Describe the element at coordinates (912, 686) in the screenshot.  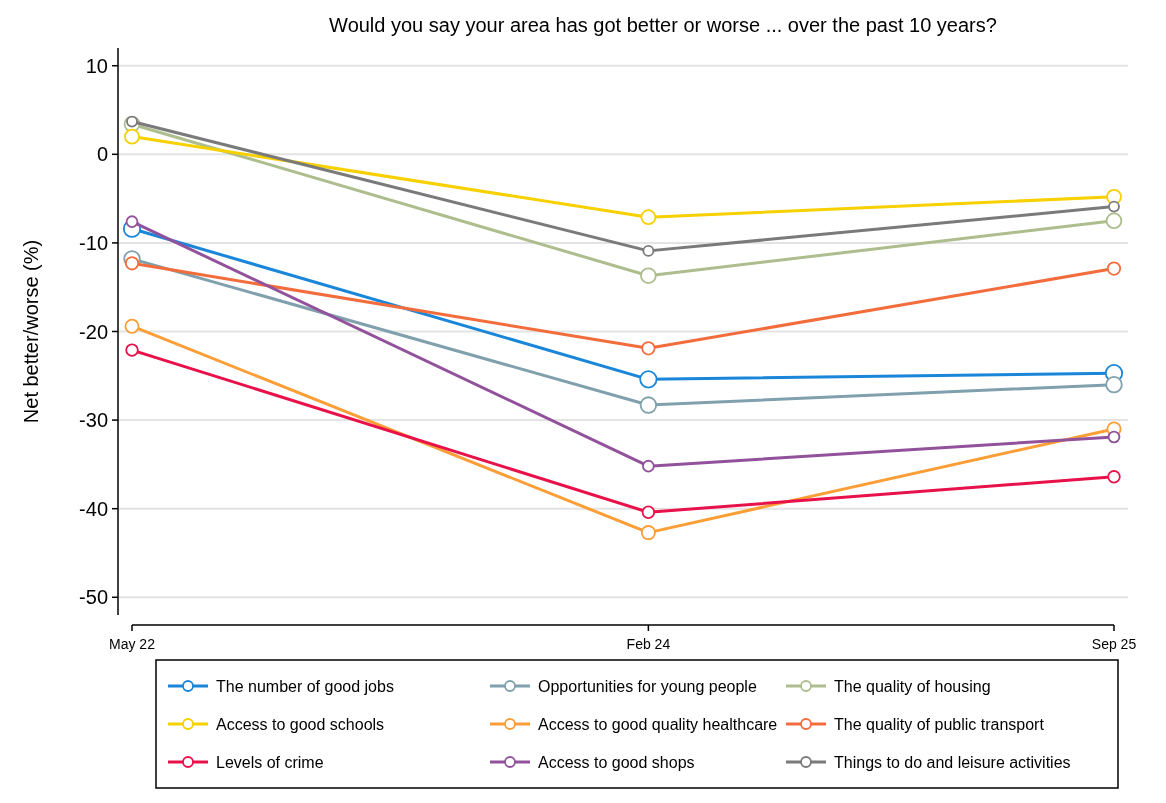
I see `legend-label: The quality of housing` at that location.